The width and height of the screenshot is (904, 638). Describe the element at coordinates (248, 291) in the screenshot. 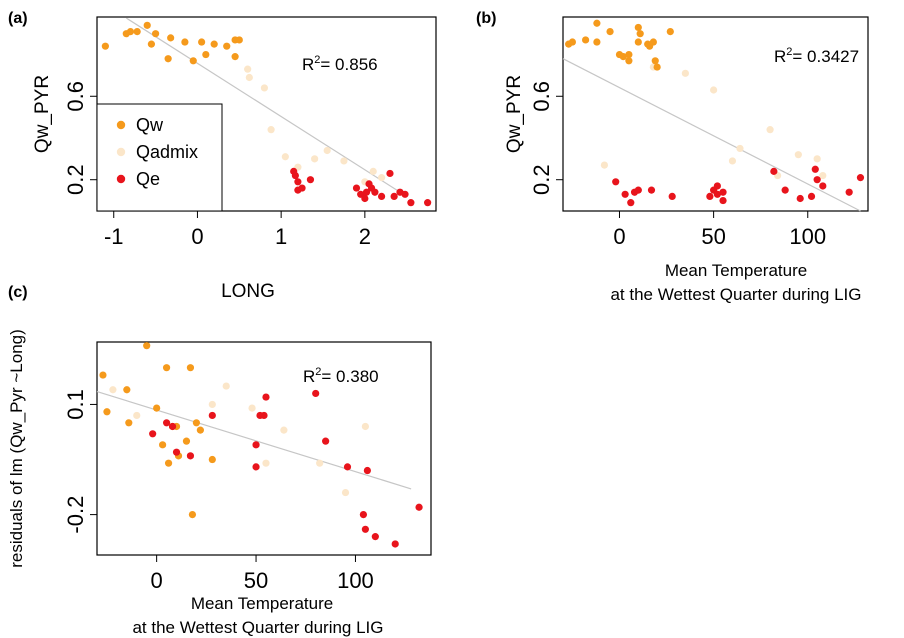

I see `x-axis-title: LONG` at that location.